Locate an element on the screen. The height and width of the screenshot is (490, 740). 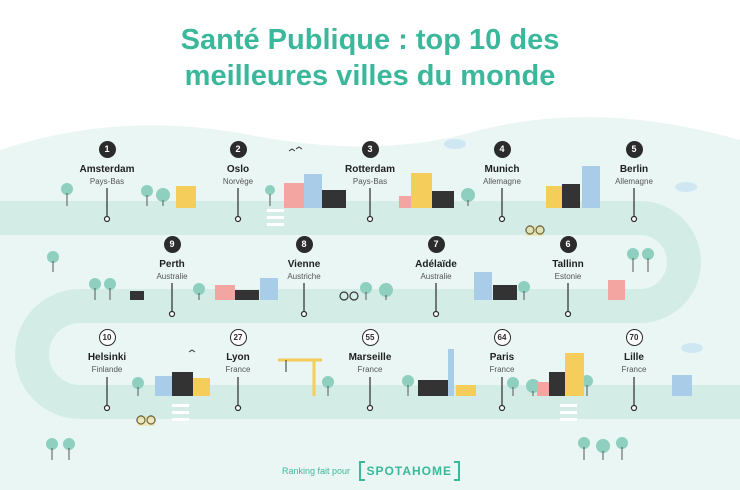
city-name: Munich is located at coordinates (502, 169).